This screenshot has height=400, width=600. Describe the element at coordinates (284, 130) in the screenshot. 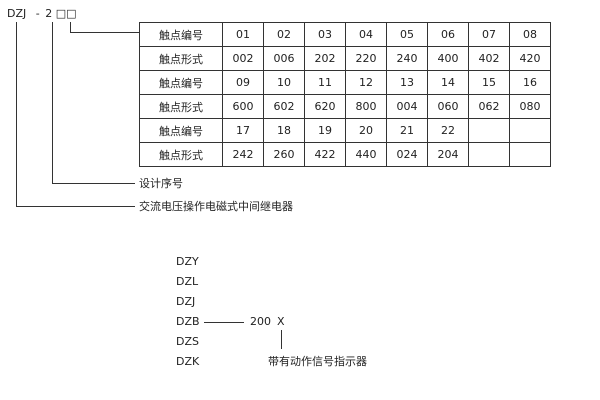

I see `table-cell: 18` at that location.